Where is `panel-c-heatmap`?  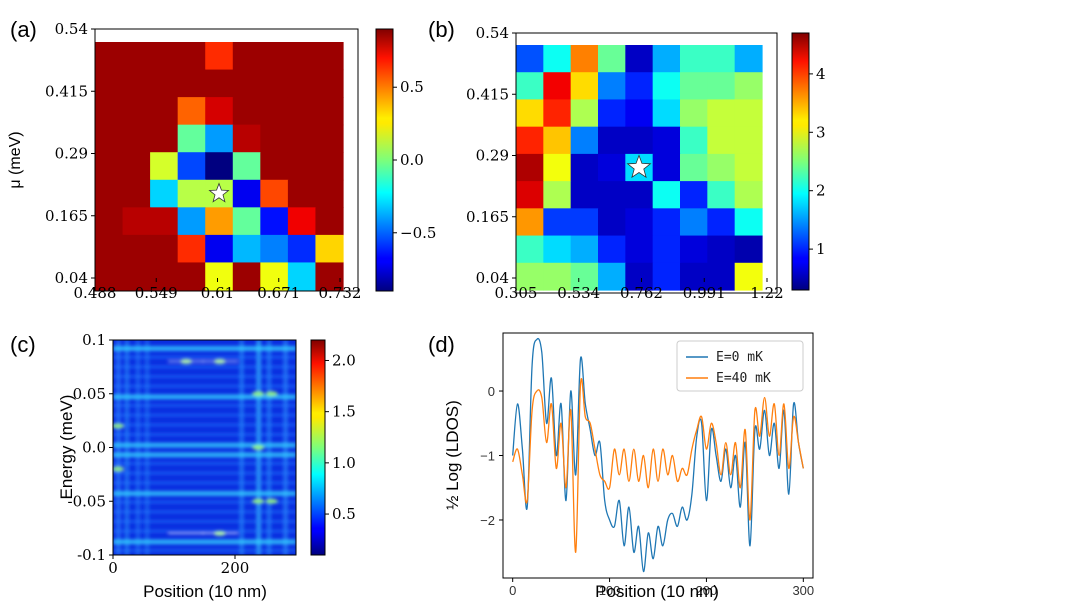 panel-c-heatmap is located at coordinates (204, 447).